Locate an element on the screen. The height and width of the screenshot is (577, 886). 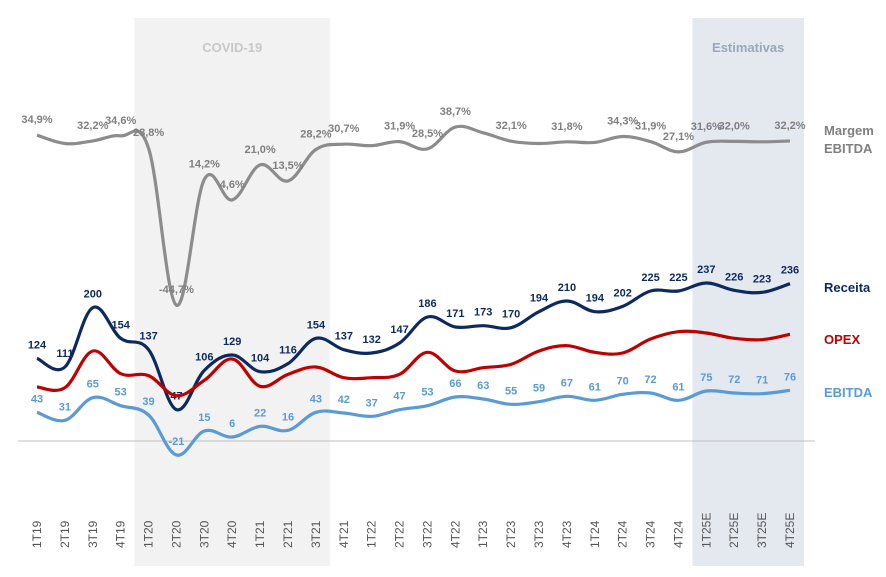
data-label: 42 is located at coordinates (344, 400).